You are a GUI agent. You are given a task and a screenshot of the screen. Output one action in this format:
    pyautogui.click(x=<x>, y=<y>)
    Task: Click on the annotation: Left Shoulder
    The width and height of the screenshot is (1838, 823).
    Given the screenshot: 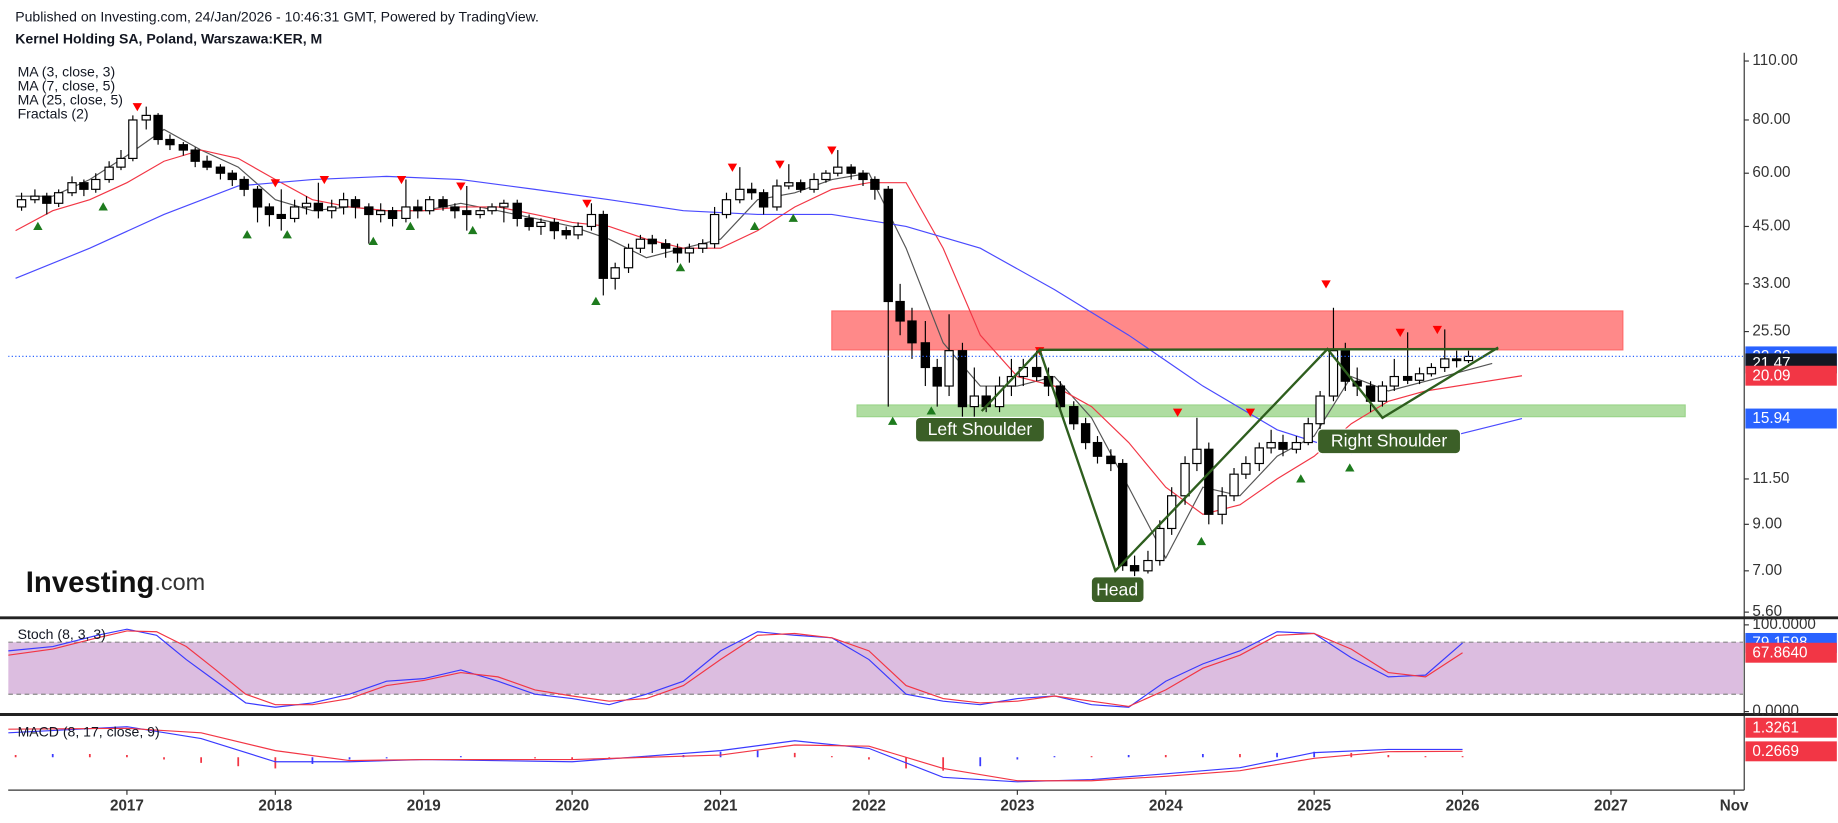 What is the action you would take?
    pyautogui.click(x=980, y=429)
    